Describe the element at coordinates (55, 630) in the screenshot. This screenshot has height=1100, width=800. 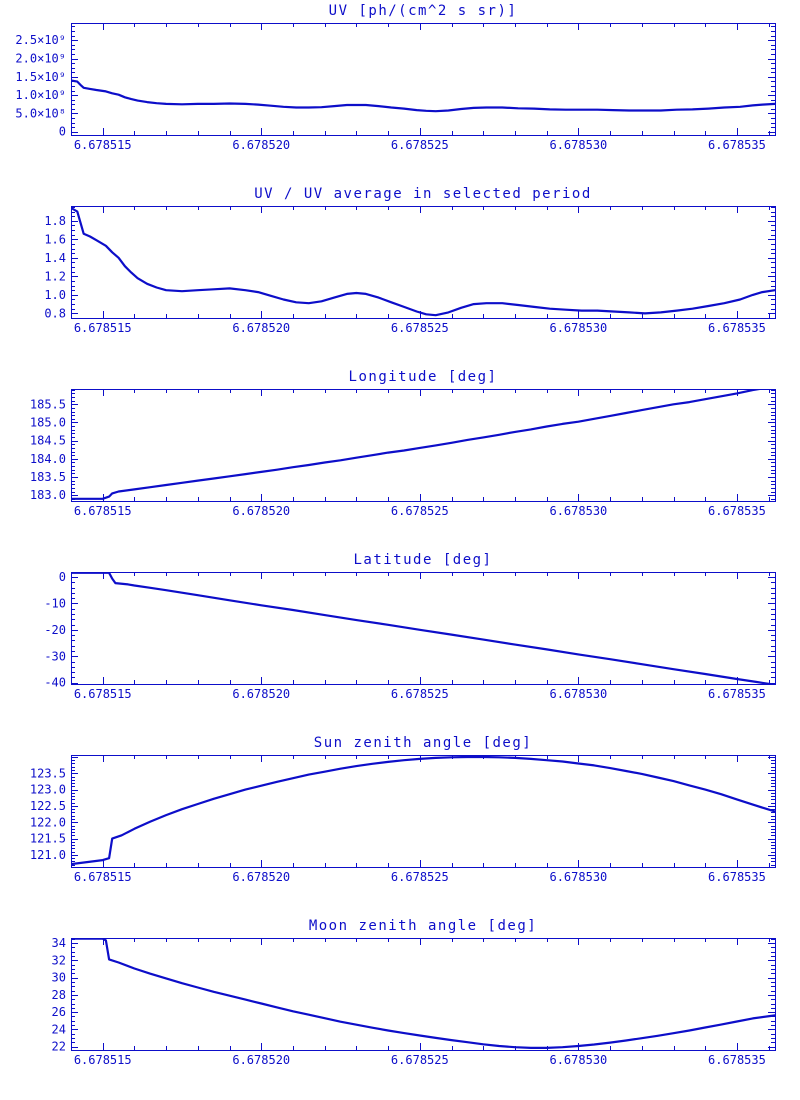
I see `y-tick-label: -20` at that location.